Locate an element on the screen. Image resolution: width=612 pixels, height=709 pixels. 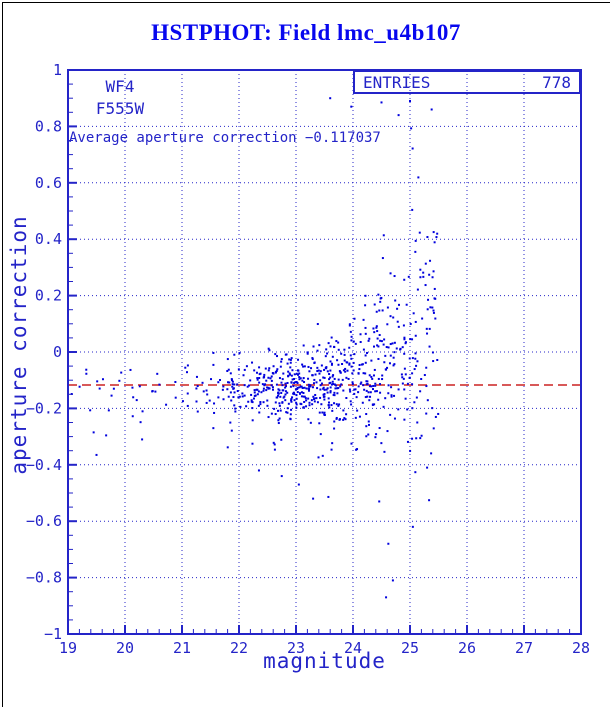
svg-text: 0.6 is located at coordinates (48, 183).